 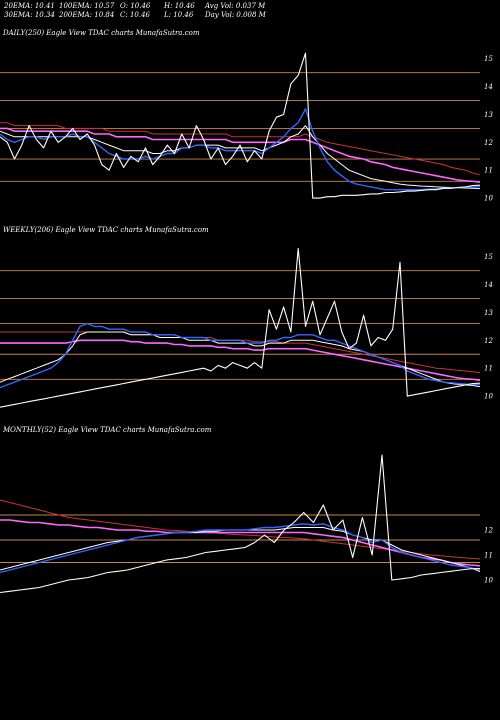 What do you see at coordinates (135, 15) in the screenshot?
I see `close-readout: C: 10.46` at bounding box center [135, 15].